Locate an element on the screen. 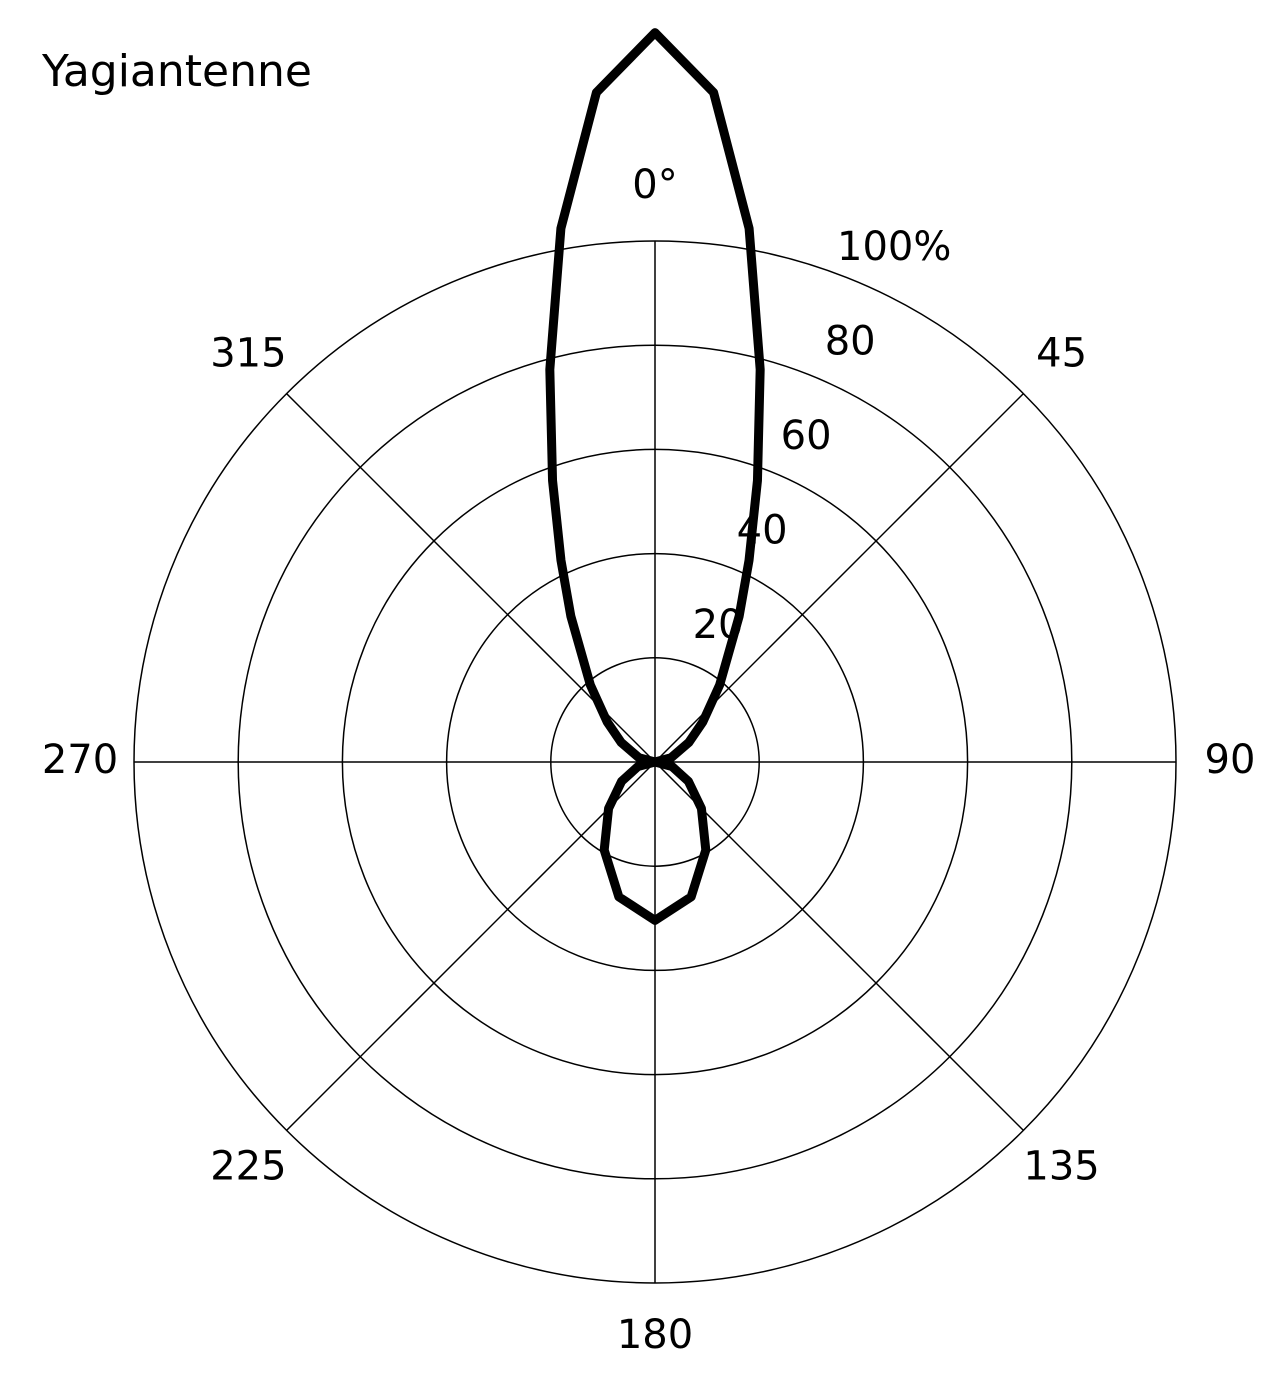 Image resolution: width=1285 pixels, height=1388 pixels. r-tick-label: 100% is located at coordinates (894, 247).